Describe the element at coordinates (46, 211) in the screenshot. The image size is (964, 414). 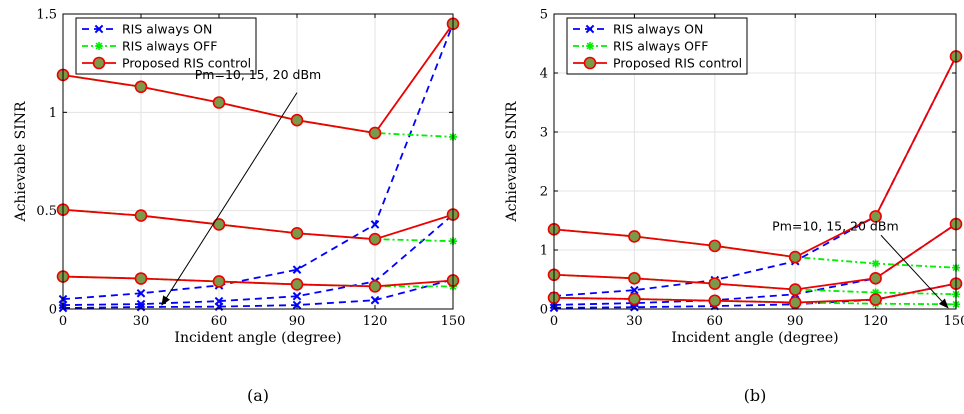
I see `y-tick-label: 0.5` at that location.